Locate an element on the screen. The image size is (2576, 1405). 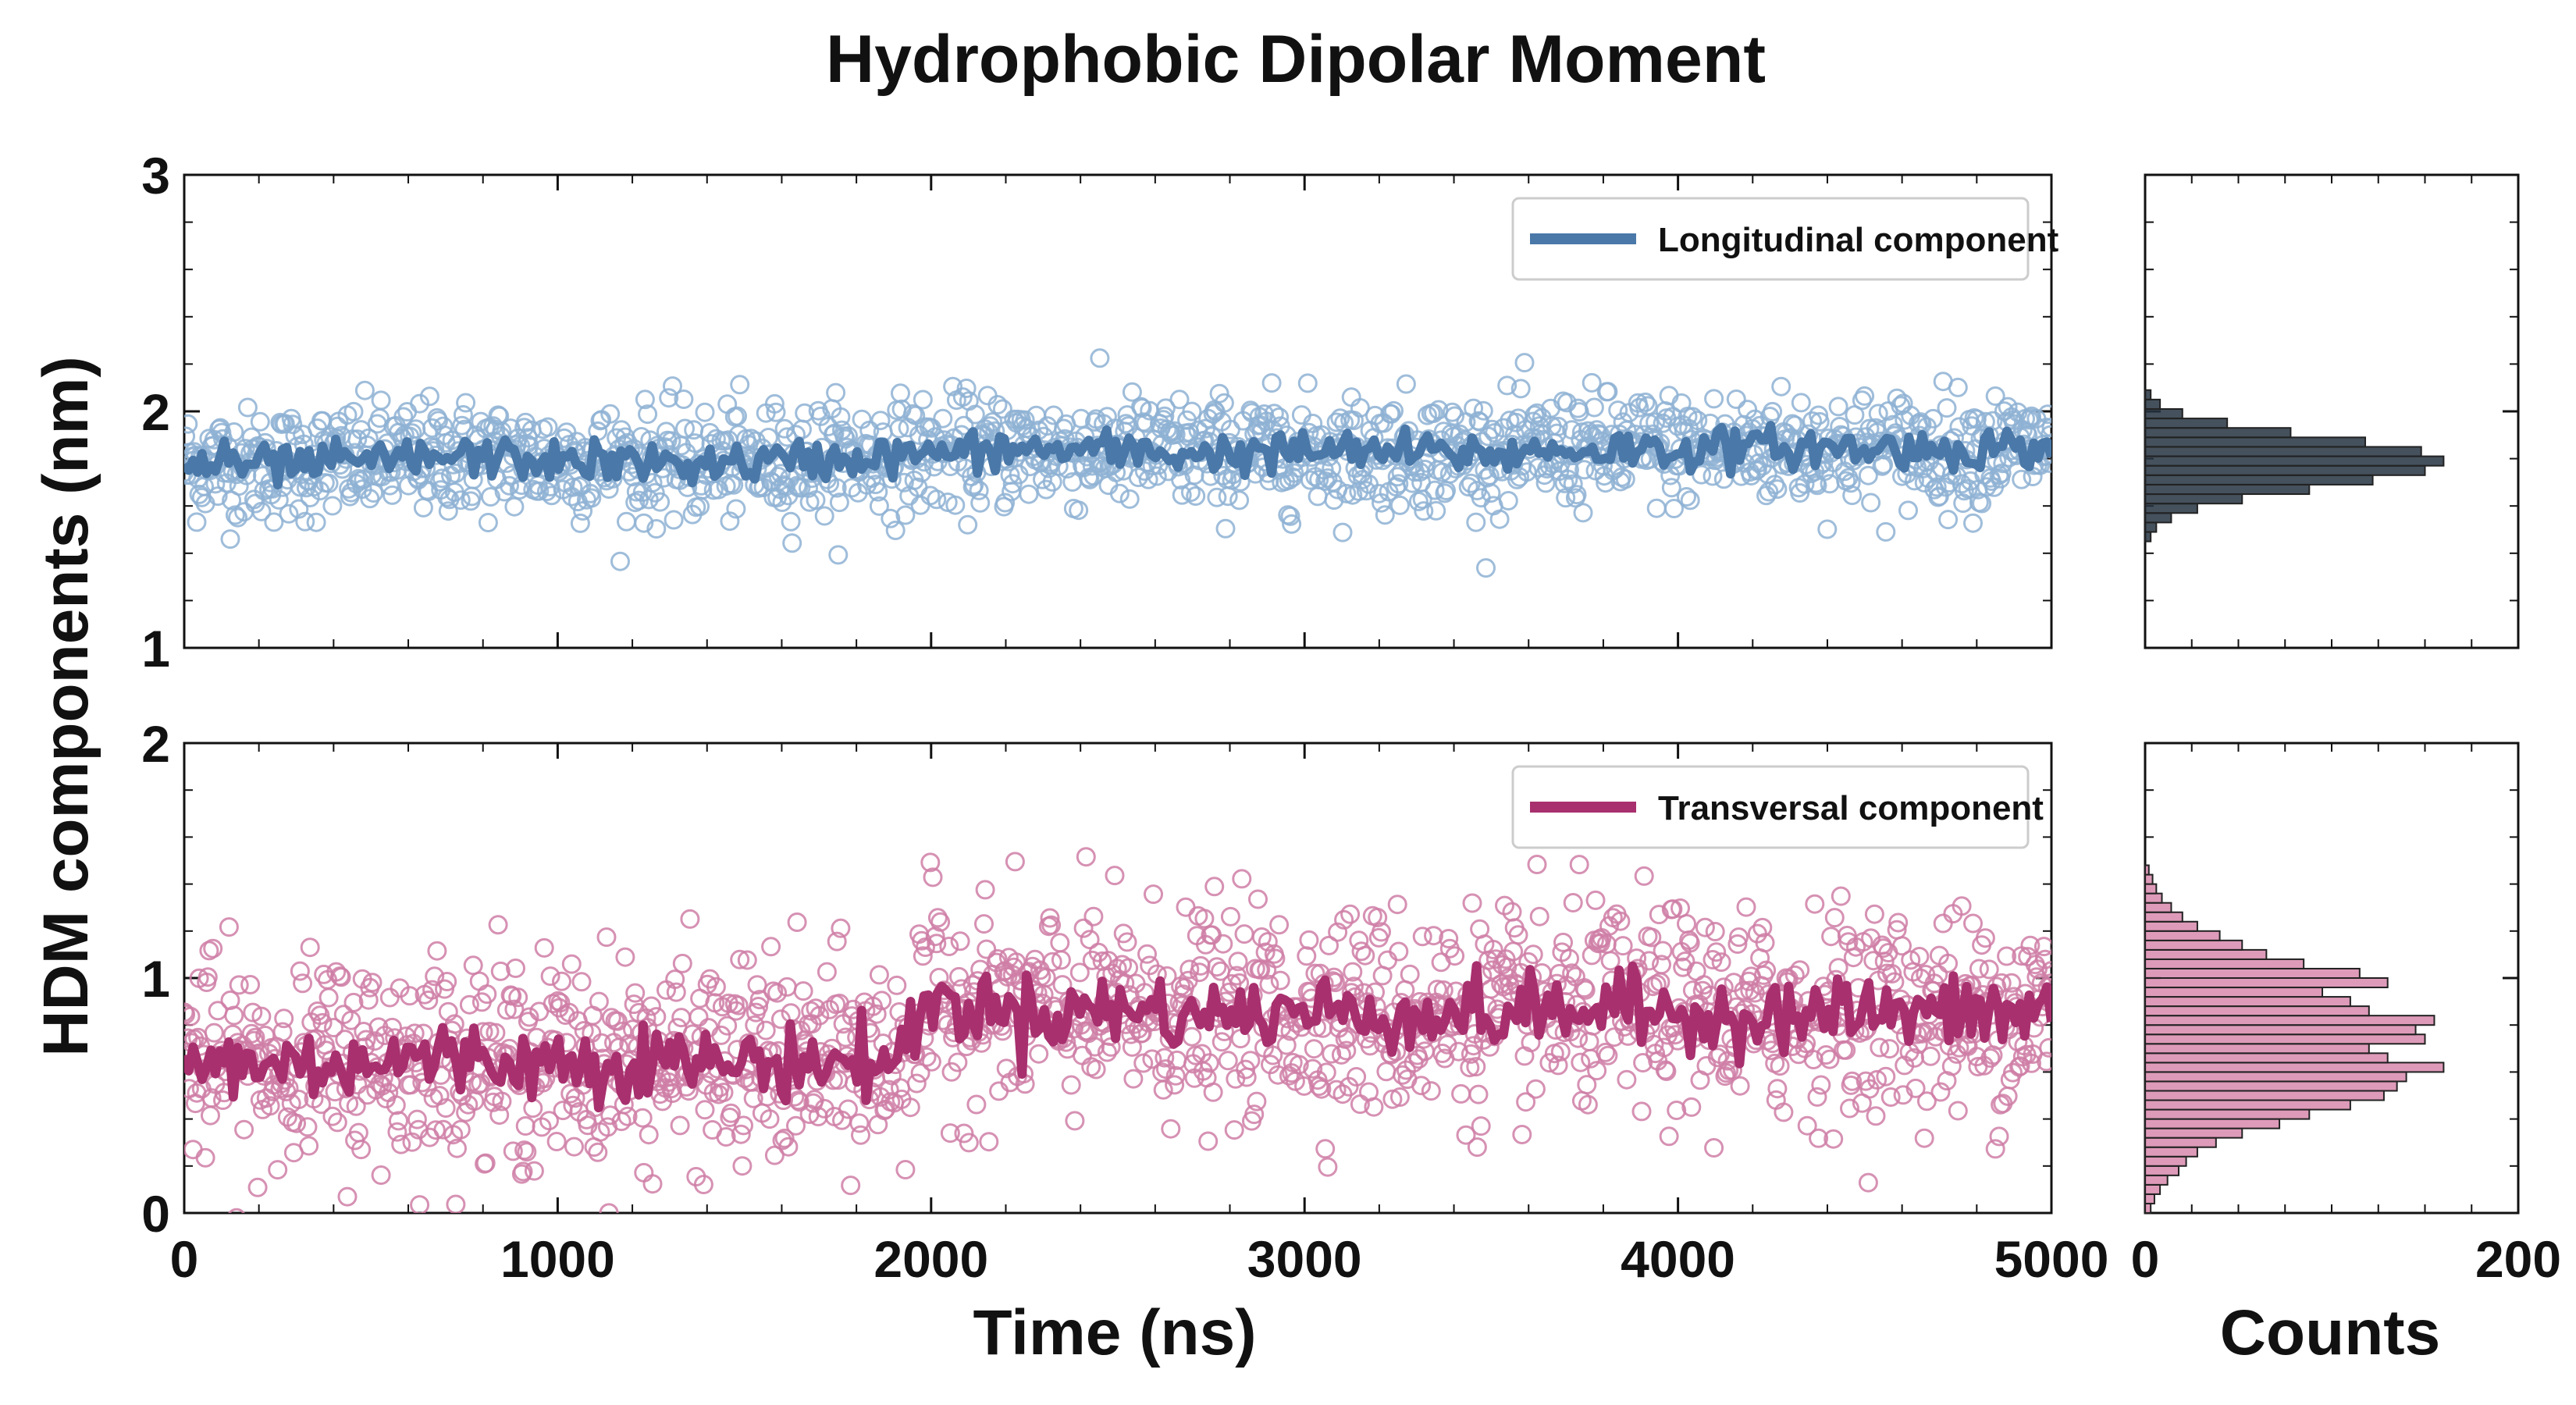
hist-1-x-tick-label: 200 is located at coordinates (2518, 1259).